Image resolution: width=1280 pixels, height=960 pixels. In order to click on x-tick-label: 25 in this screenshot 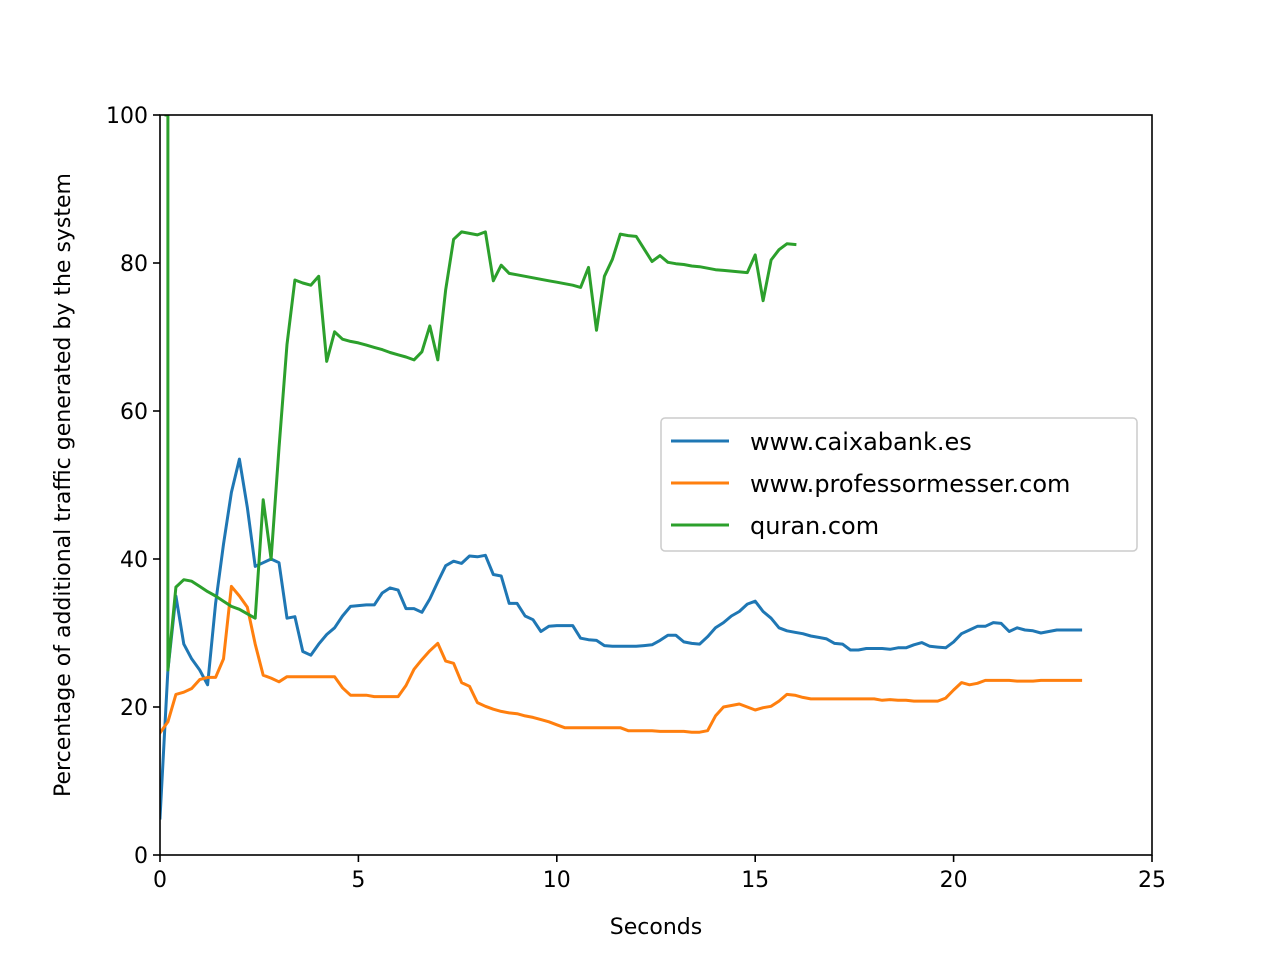, I will do `click(1152, 880)`.